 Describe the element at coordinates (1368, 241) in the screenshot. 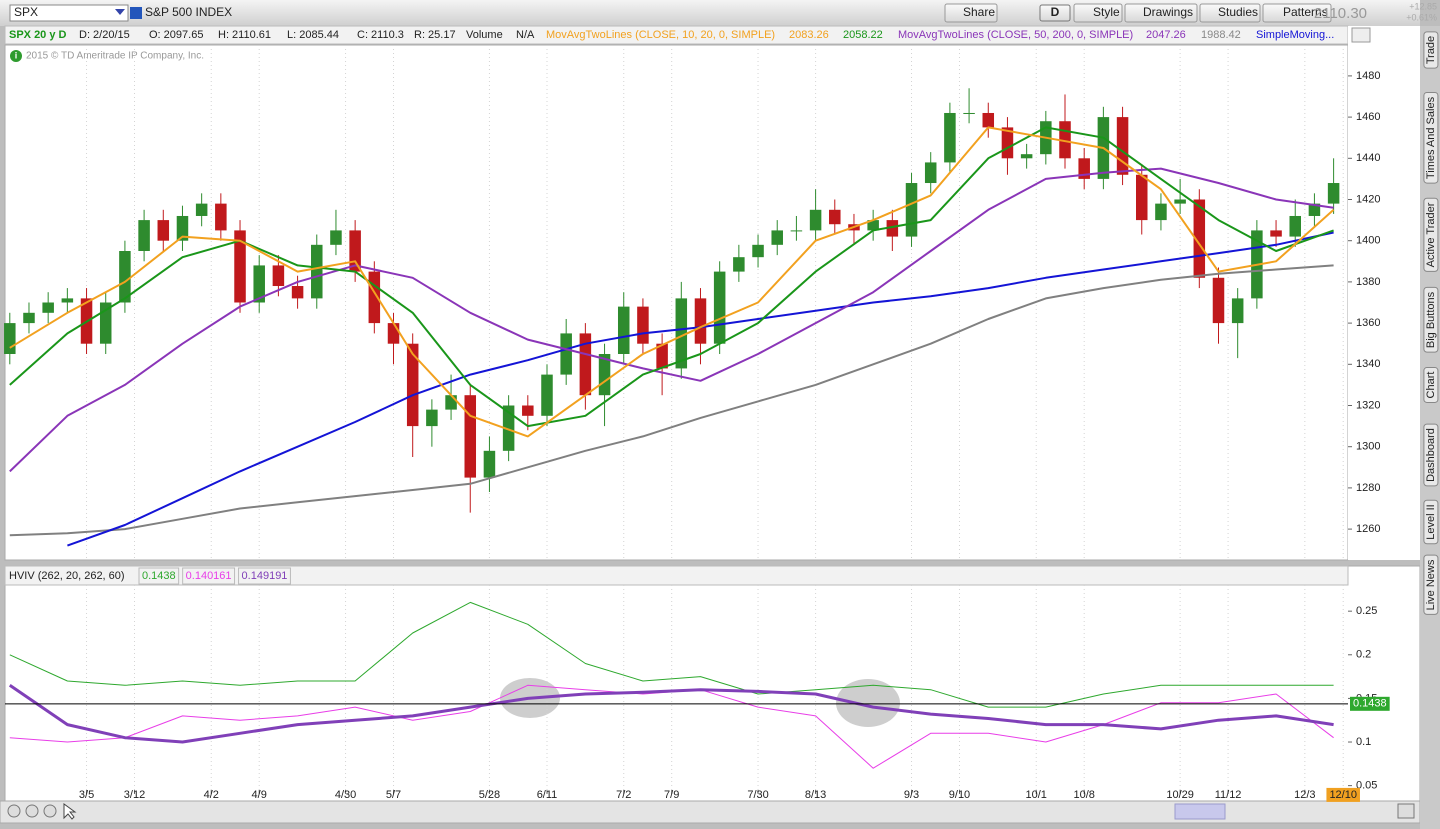

I see `y-tick-label: 1400` at that location.